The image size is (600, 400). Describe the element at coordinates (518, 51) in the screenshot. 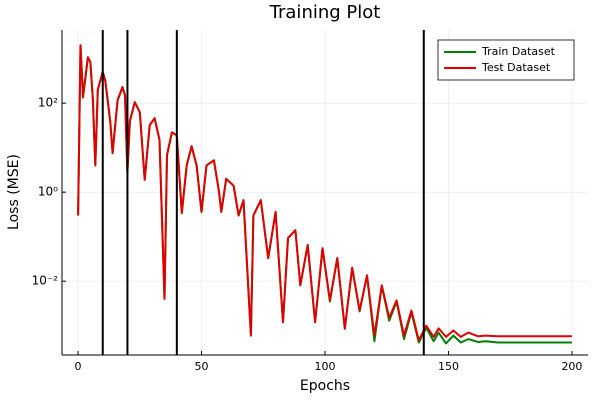

I see `legend-label: Train Dataset` at that location.